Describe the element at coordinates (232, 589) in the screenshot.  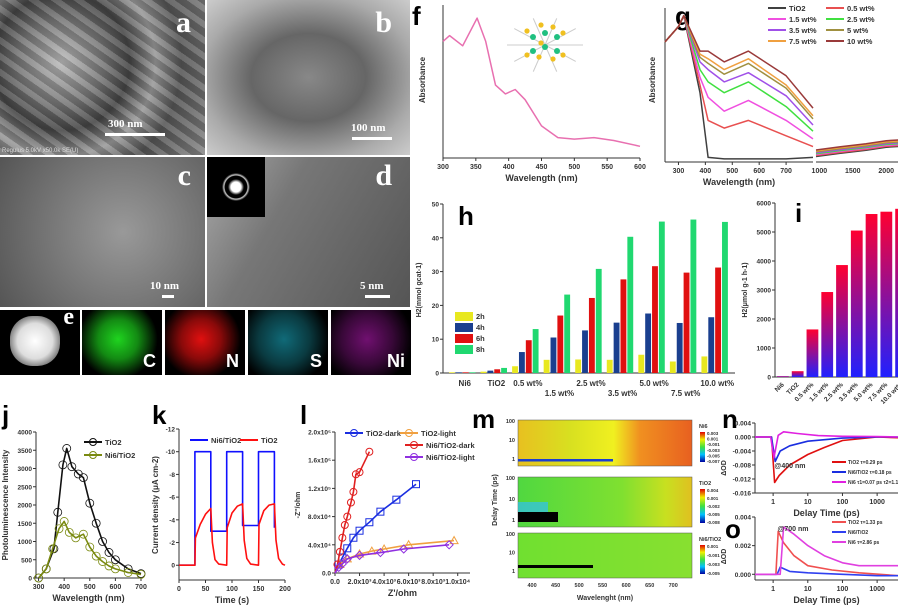
I see `x-tick-label-k: 100` at that location.